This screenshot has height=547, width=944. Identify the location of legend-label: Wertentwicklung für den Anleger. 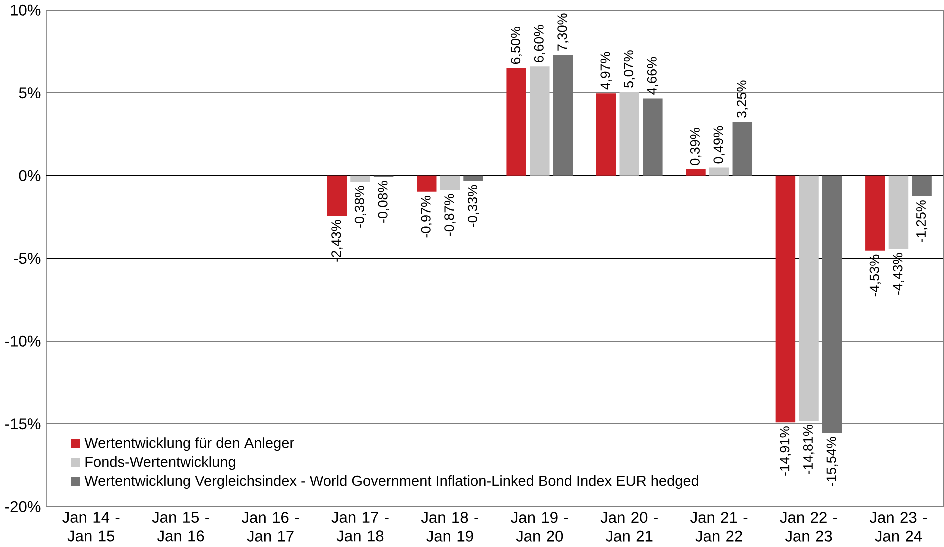
(189, 445).